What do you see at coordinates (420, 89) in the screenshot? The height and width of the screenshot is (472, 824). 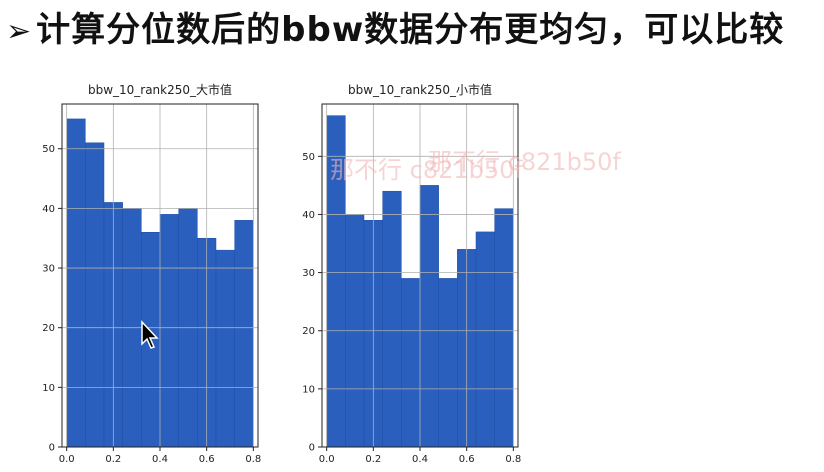 I see `chart-title: bbw_10_rank250_小市值` at bounding box center [420, 89].